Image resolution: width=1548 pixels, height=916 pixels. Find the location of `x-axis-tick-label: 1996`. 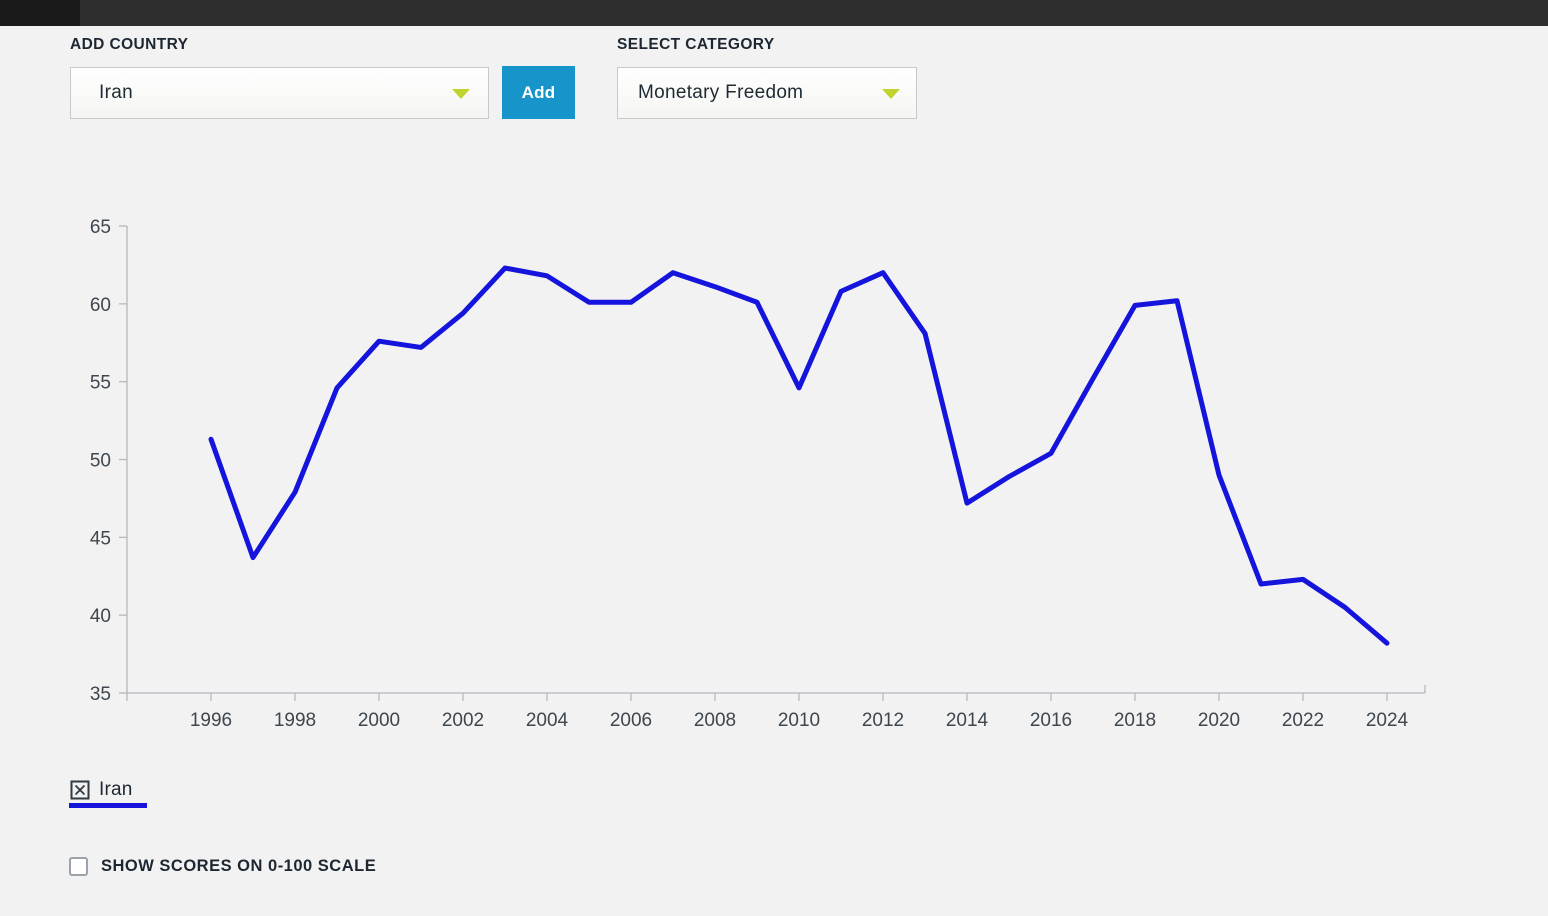

x-axis-tick-label: 1996 is located at coordinates (211, 720).